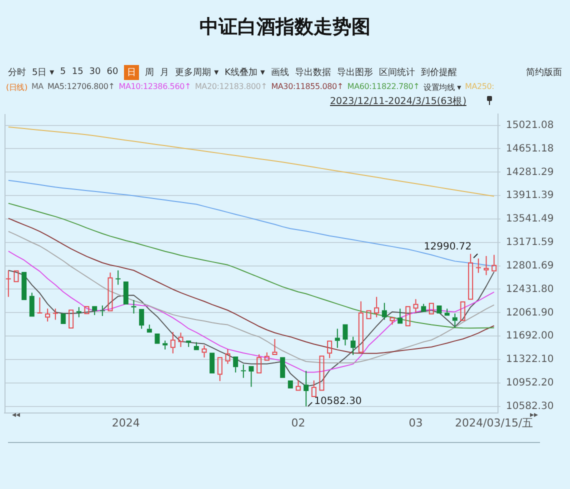 This screenshot has width=570, height=489. I want to click on text: 60, so click(112, 72).